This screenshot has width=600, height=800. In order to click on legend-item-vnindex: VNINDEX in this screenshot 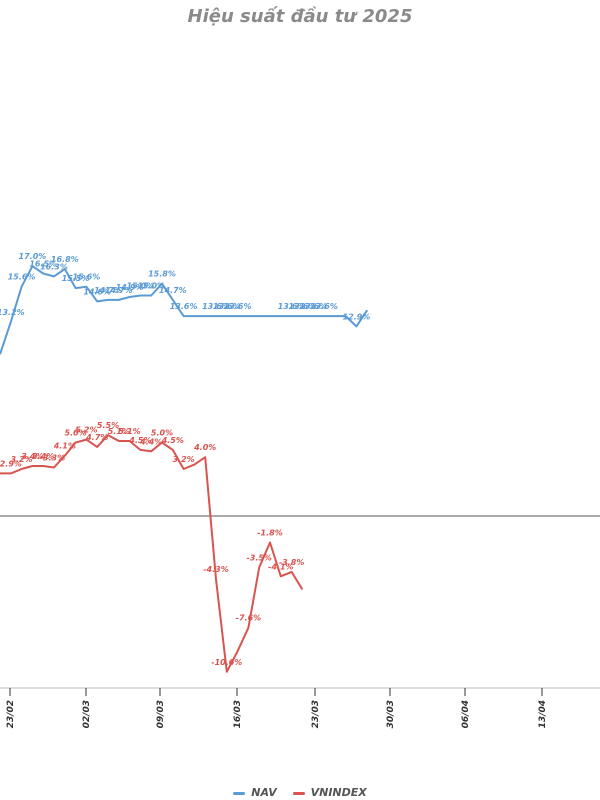, I will do `click(329, 792)`.